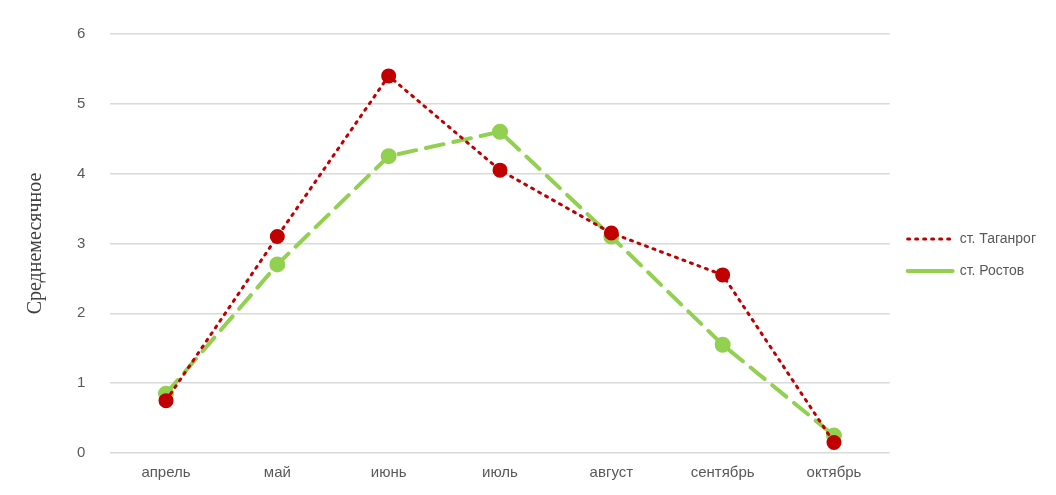  What do you see at coordinates (722, 472) in the screenshot?
I see `x-tick-label: сентябрь` at bounding box center [722, 472].